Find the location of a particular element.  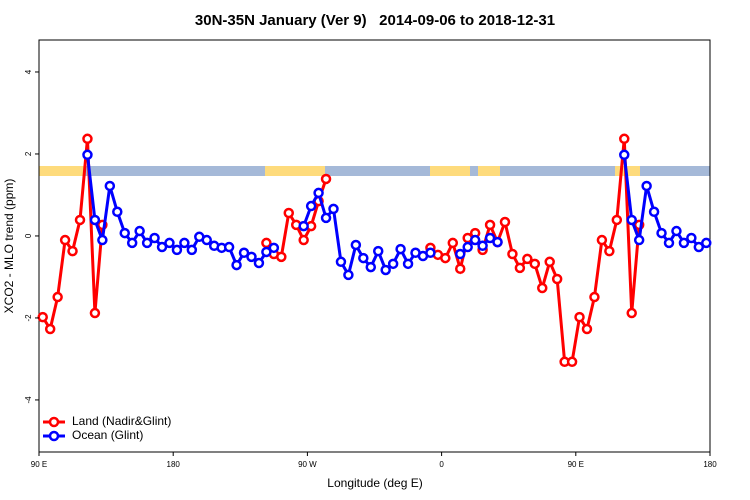

y-tick-label: 0 is located at coordinates (28, 235).